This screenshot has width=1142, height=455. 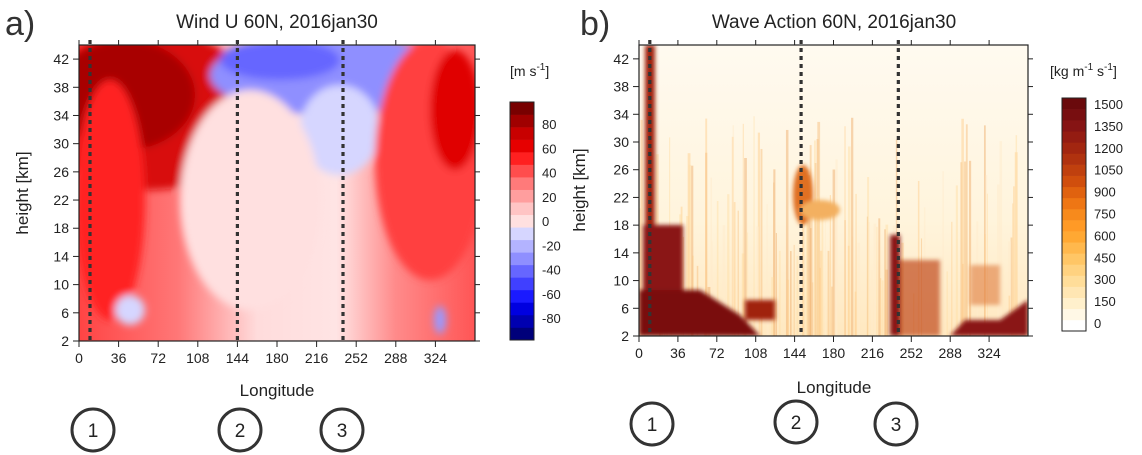 What do you see at coordinates (22, 192) in the screenshot?
I see `panel-a-ylabel: height [km]` at bounding box center [22, 192].